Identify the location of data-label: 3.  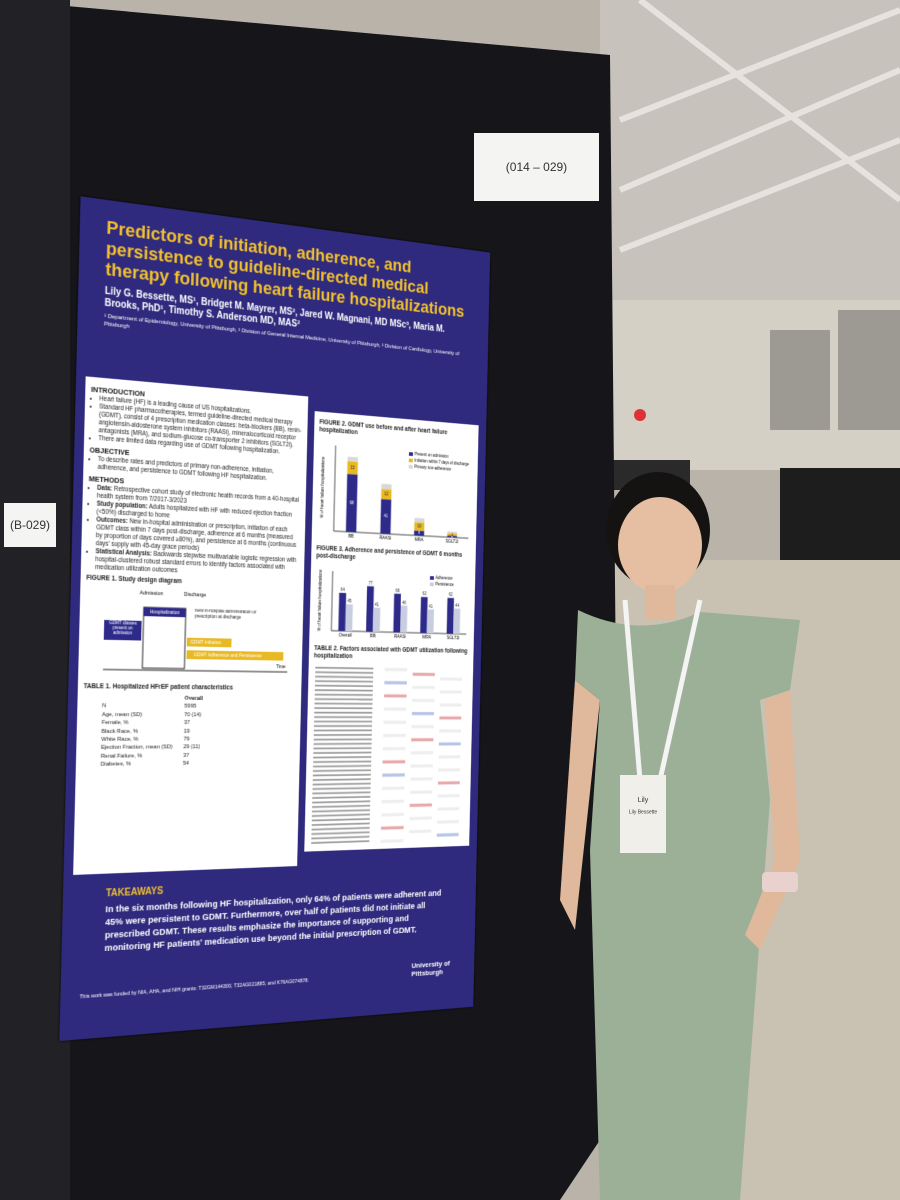
(452, 534).